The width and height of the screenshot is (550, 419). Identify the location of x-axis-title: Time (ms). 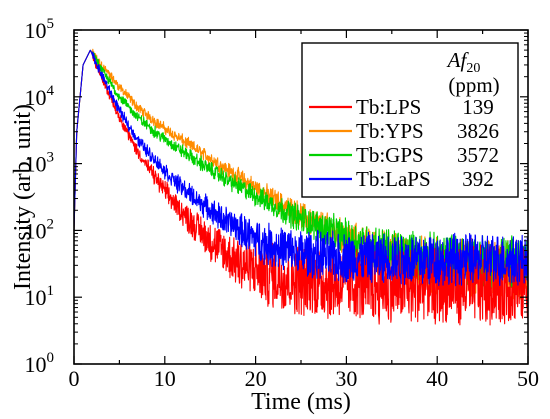
(301, 402).